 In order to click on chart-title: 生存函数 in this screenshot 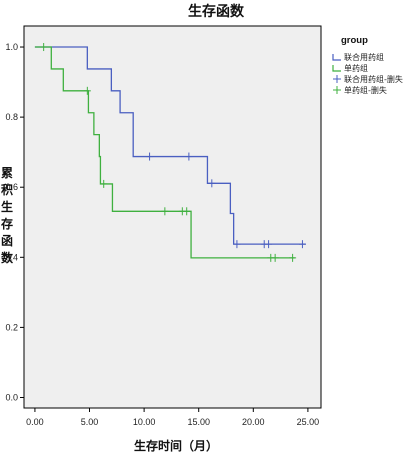, I will do `click(216, 11)`.